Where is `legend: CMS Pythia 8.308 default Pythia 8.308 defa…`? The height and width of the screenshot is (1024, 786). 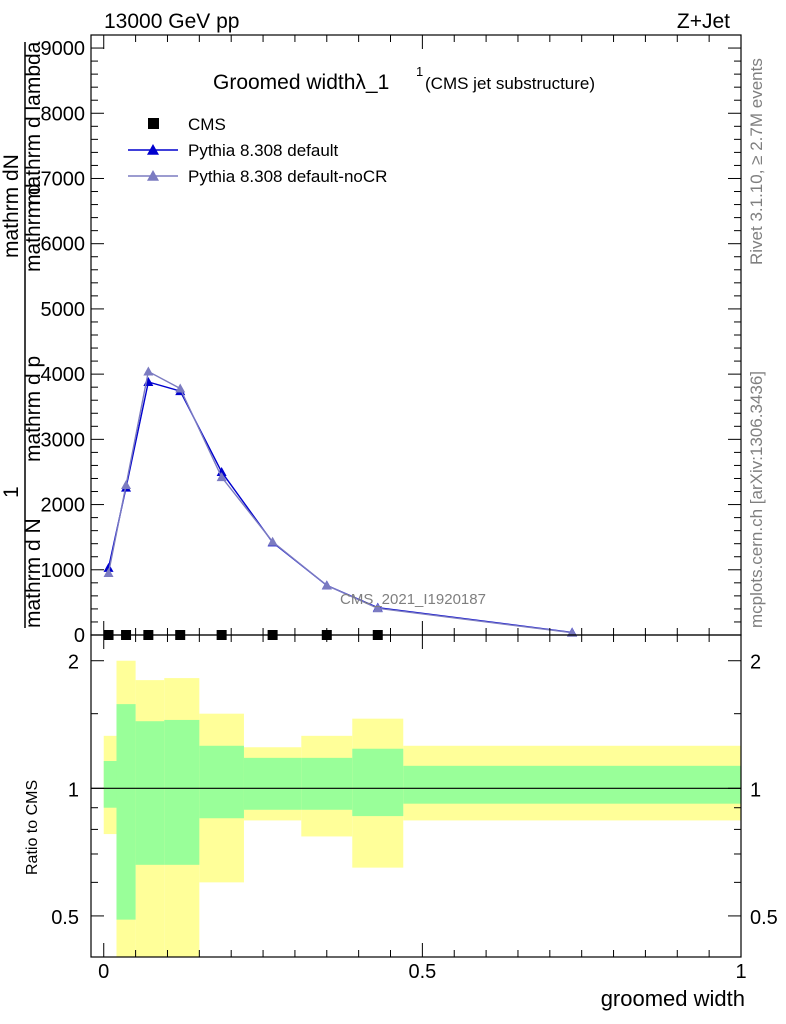 legend: CMS Pythia 8.308 default Pythia 8.308 defa… is located at coordinates (257, 150).